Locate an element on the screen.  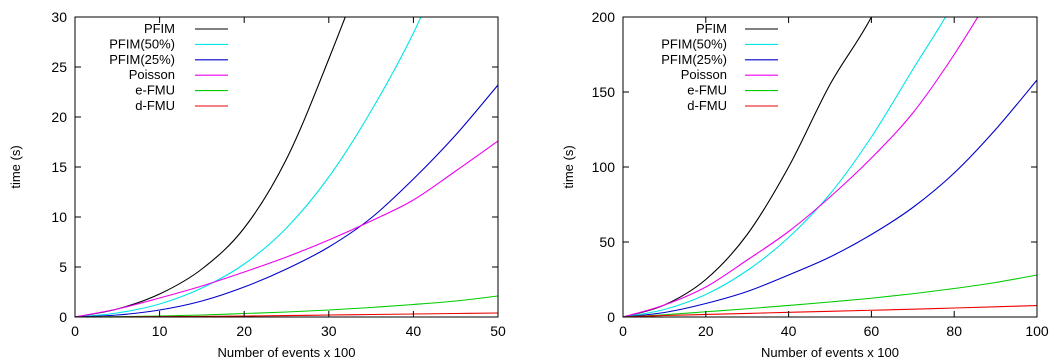
y-tick-label: 150 is located at coordinates (604, 92).